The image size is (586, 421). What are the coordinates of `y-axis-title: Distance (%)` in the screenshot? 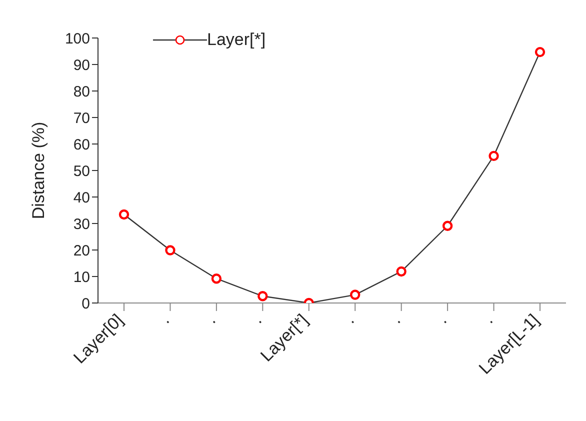 It's located at (38, 171).